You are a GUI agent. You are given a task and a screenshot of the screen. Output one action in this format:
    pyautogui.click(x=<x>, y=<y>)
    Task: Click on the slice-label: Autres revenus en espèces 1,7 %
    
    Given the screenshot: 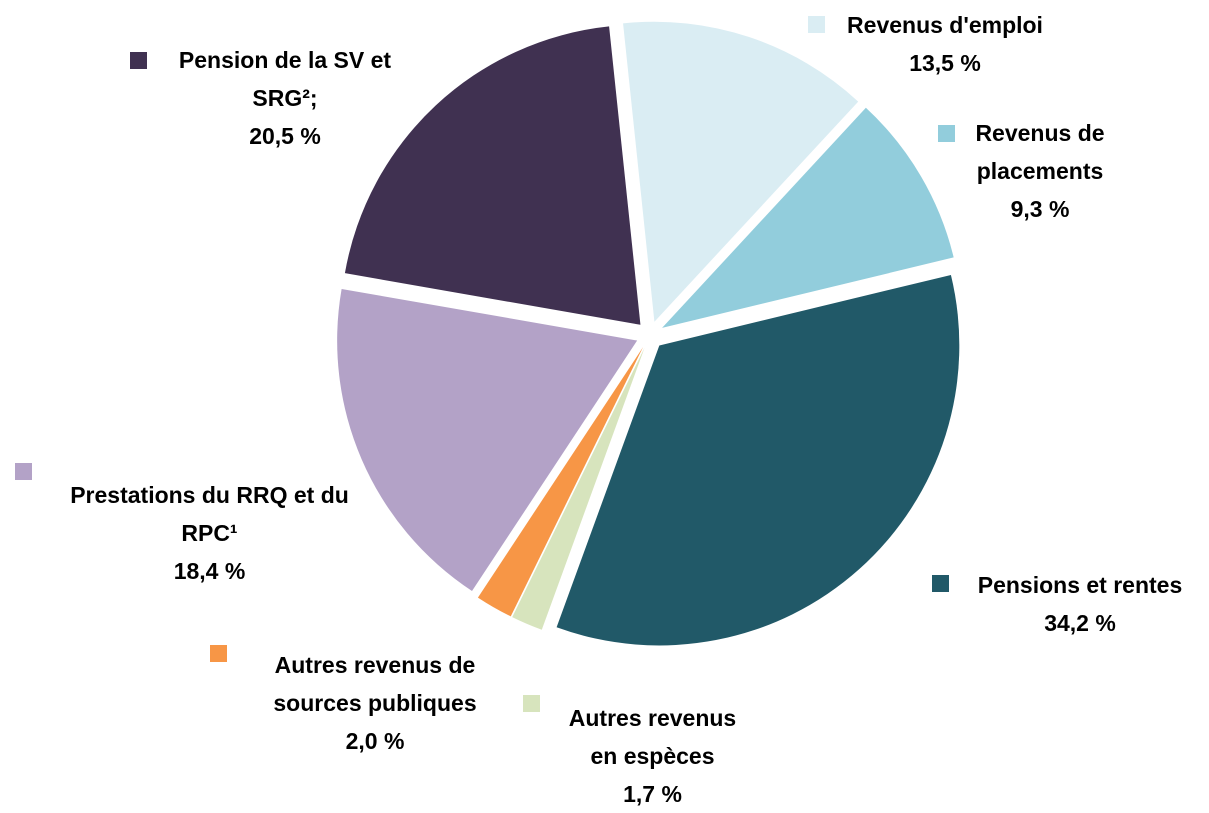 What is the action you would take?
    pyautogui.click(x=652, y=756)
    